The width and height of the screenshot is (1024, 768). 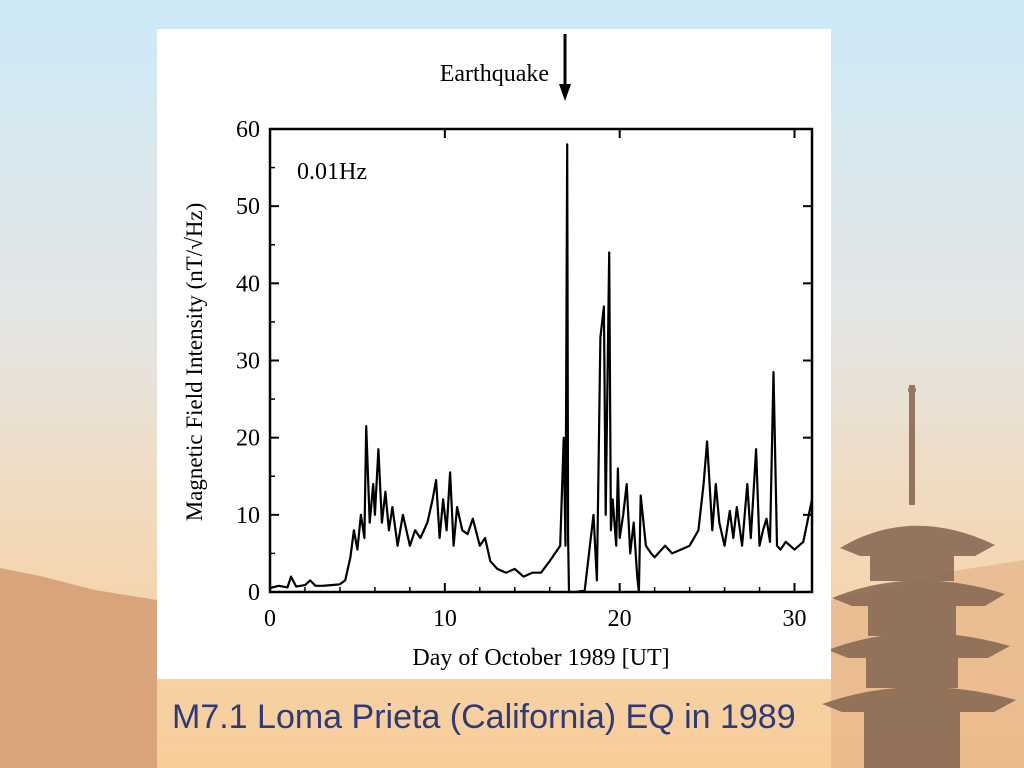 What do you see at coordinates (270, 619) in the screenshot?
I see `x-tick-label: 0` at bounding box center [270, 619].